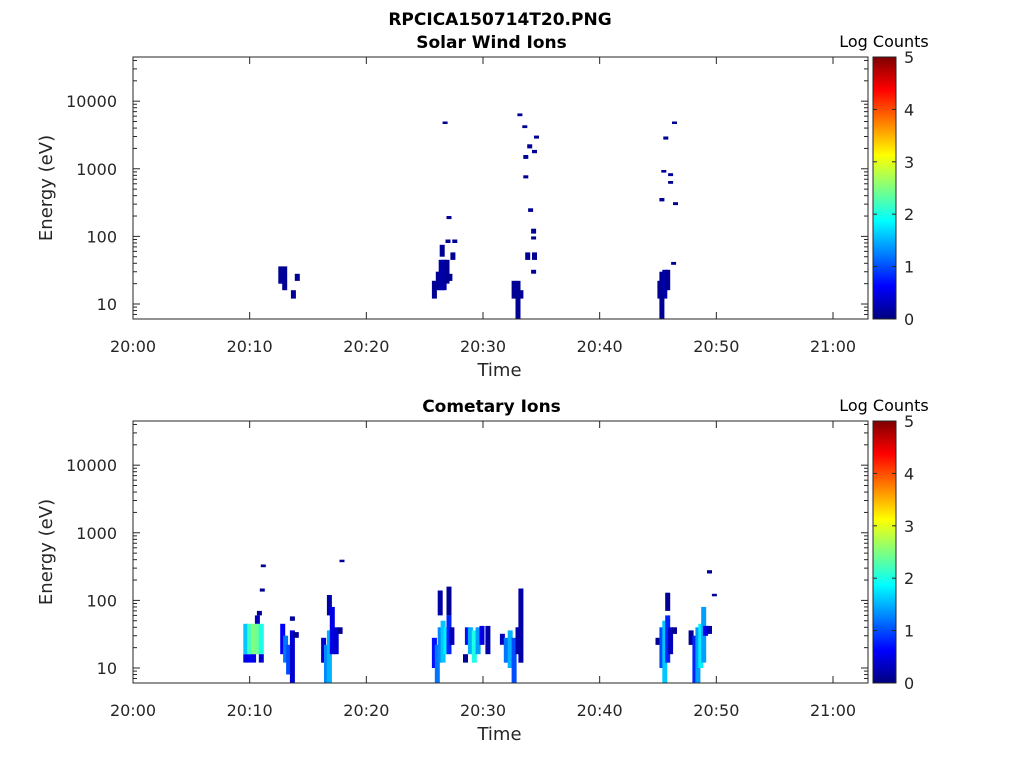 This screenshot has width=1024, height=768. Describe the element at coordinates (499, 20) in the screenshot. I see `figure-title: RPCICA150714T20.PNG` at that location.